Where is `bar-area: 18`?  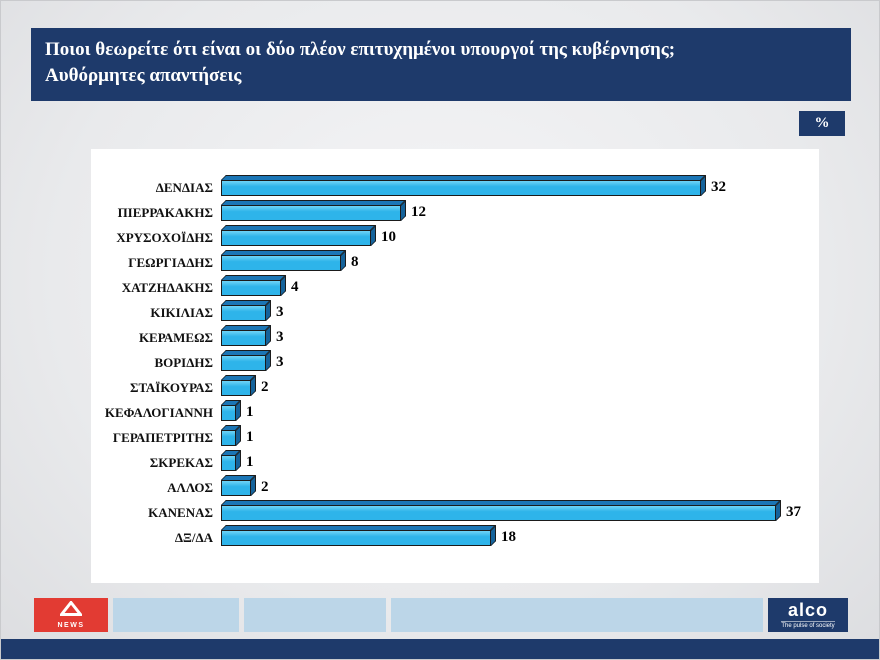
bar-area: 18 is located at coordinates (368, 535).